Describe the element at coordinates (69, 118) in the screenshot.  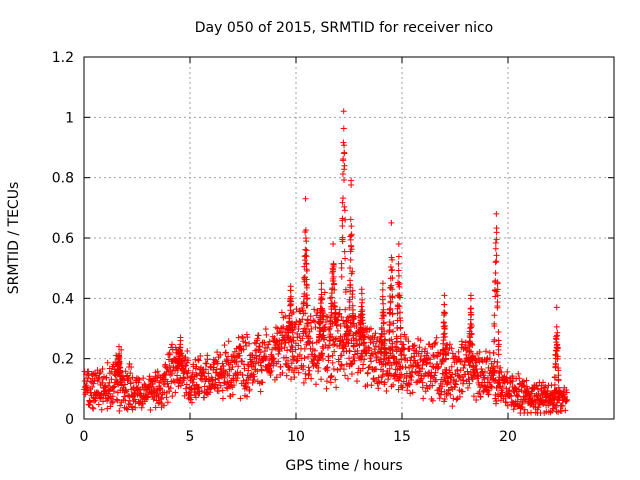
I see `y-tick-label: 1` at that location.